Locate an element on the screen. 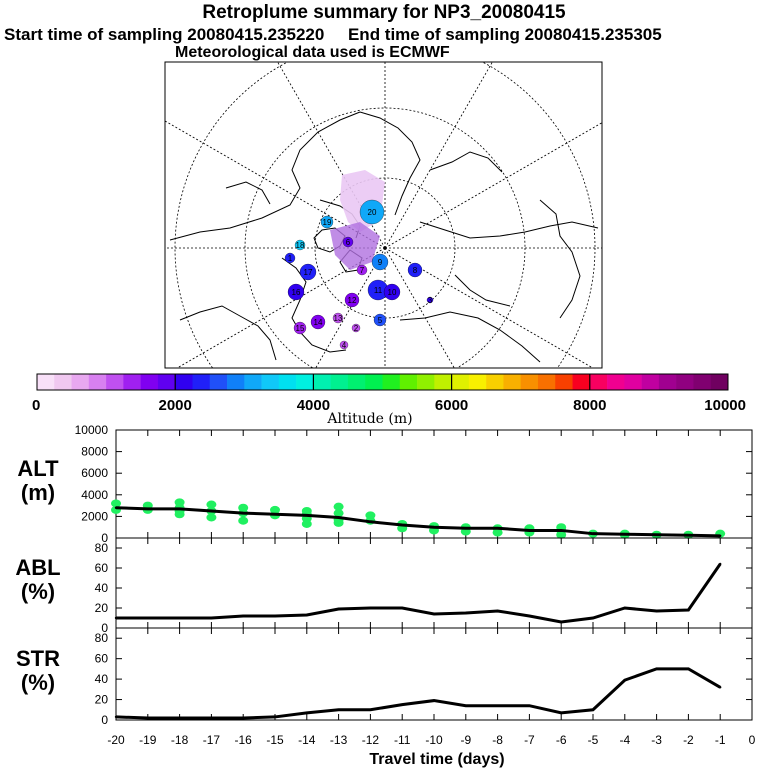  plume-cluster-label: 14 is located at coordinates (318, 322).